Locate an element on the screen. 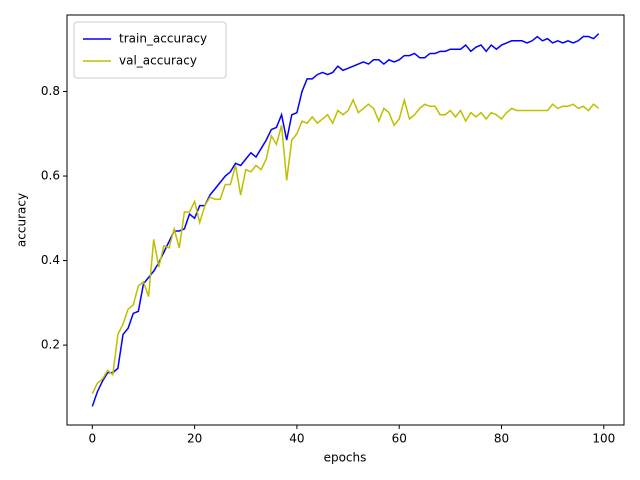 The height and width of the screenshot is (480, 640). legend-label: val_accuracy is located at coordinates (158, 61).